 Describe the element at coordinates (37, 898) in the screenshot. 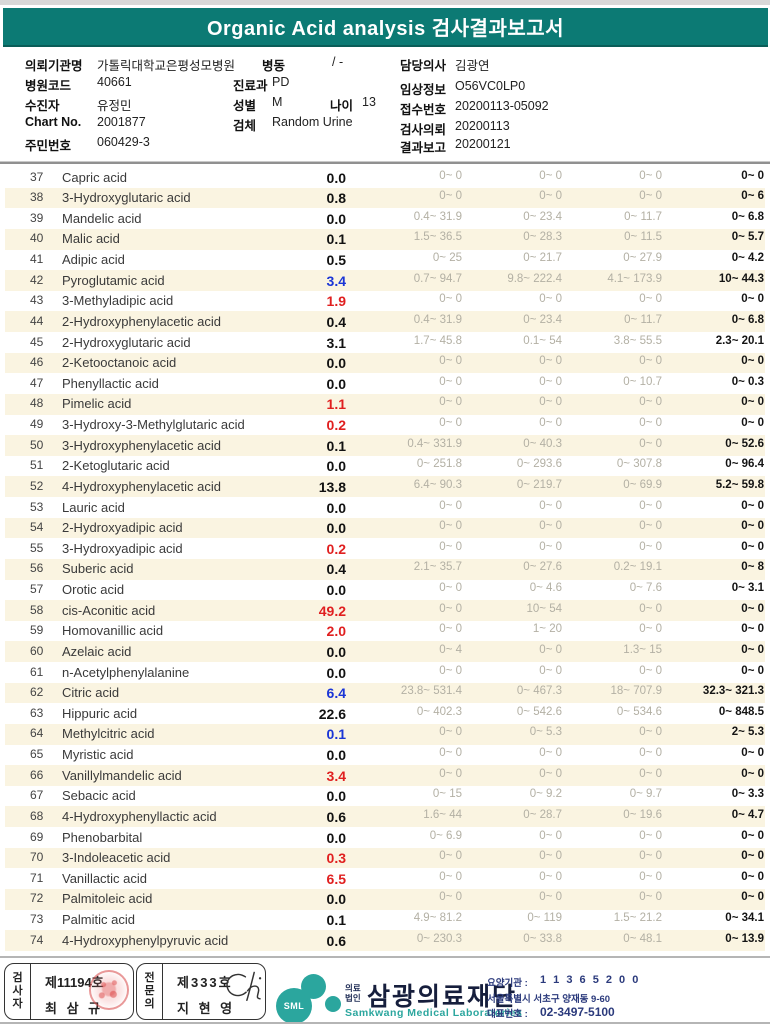

I see `row-number: 72` at that location.